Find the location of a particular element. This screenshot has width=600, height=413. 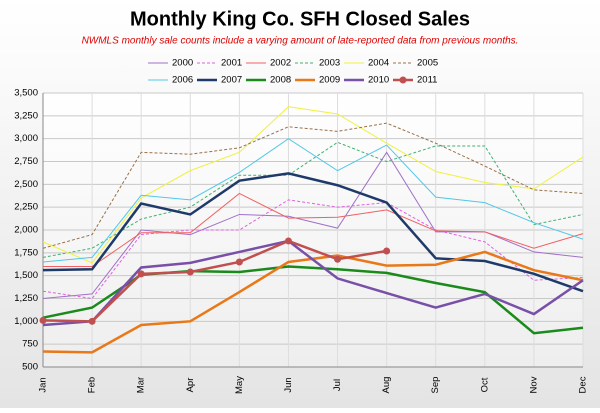

x-tick-label: Jan is located at coordinates (43, 384).